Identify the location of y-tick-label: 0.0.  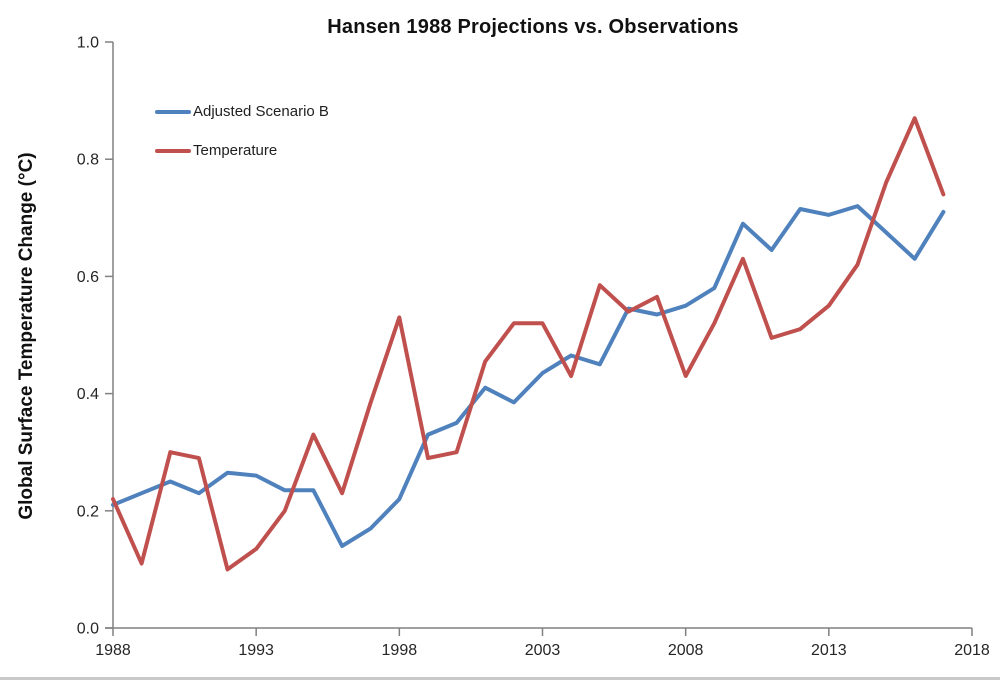
(88, 629).